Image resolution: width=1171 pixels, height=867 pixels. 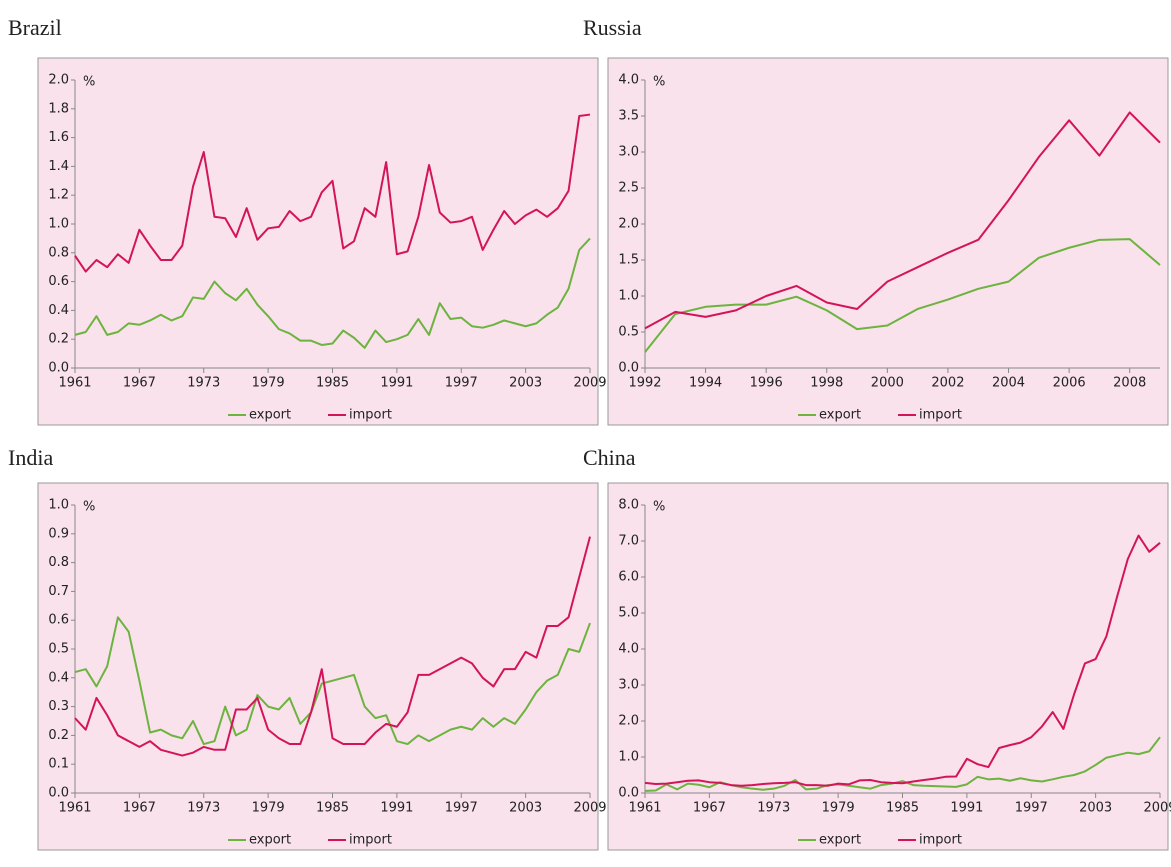 I want to click on y-tick-label: 0.3, so click(x=58, y=706).